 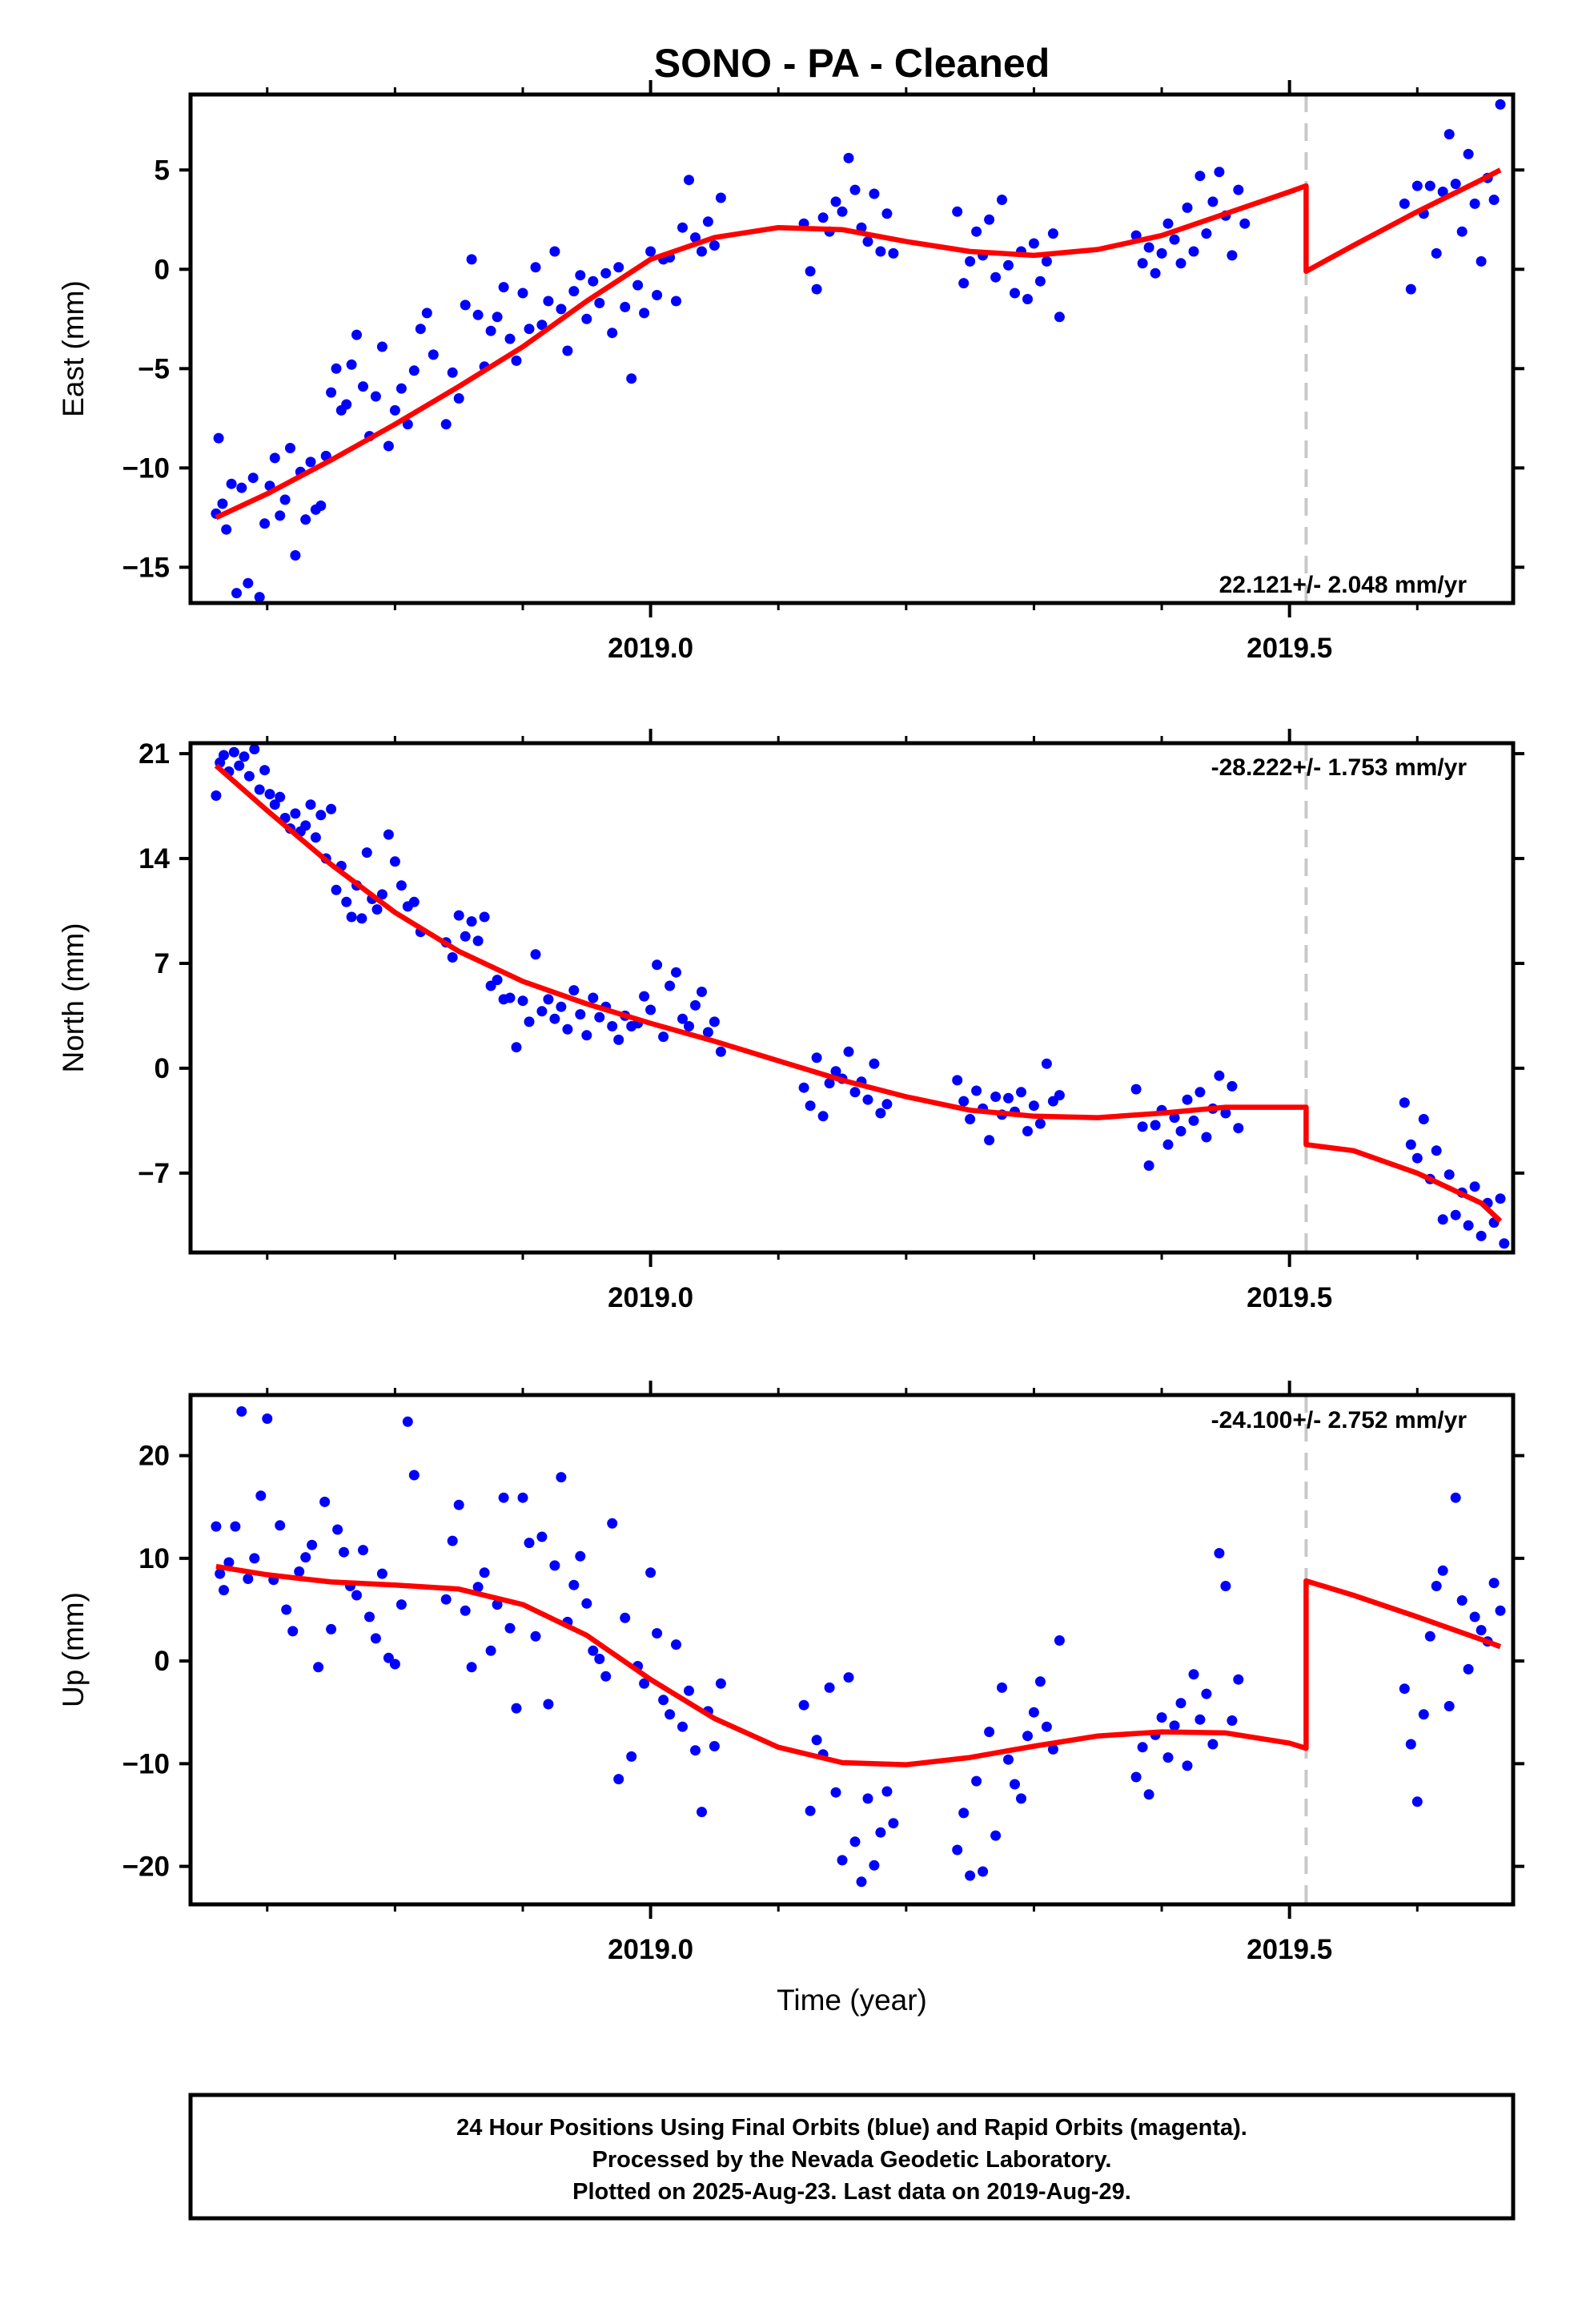 What do you see at coordinates (858, 1665) in the screenshot?
I see `up-model-line` at bounding box center [858, 1665].